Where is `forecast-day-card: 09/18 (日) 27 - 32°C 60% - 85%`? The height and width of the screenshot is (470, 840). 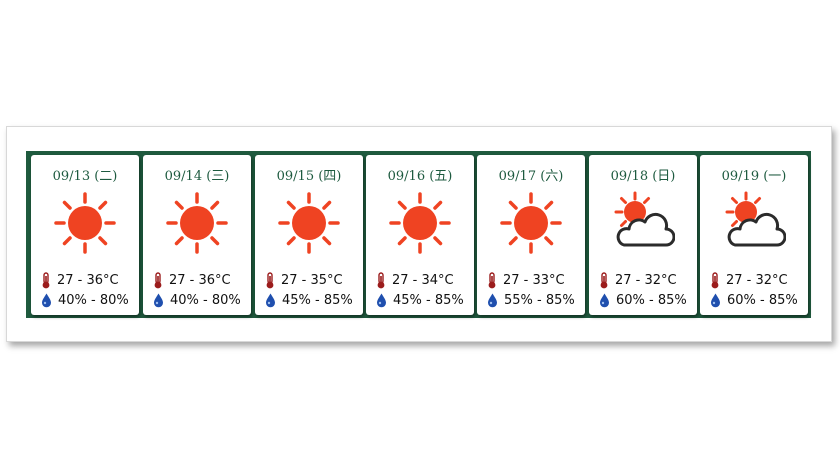 forecast-day-card: 09/18 (日) 27 - 32°C 60% - 85% is located at coordinates (643, 235).